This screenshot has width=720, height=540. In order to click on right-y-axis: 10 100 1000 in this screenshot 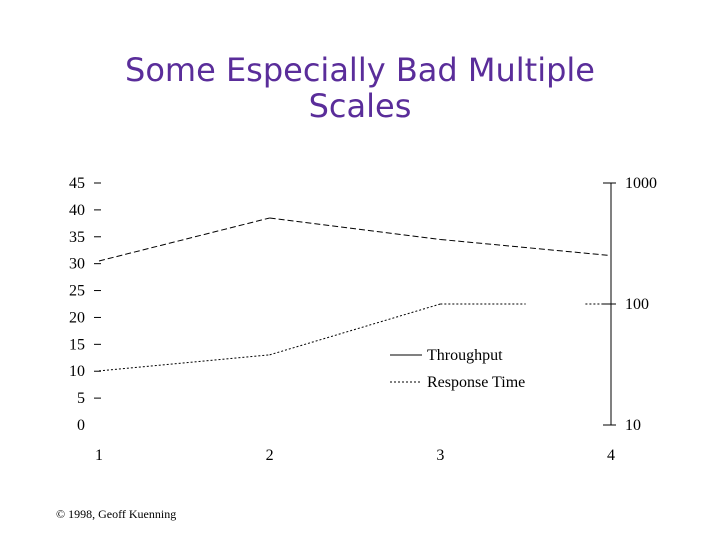, I will do `click(630, 304)`.